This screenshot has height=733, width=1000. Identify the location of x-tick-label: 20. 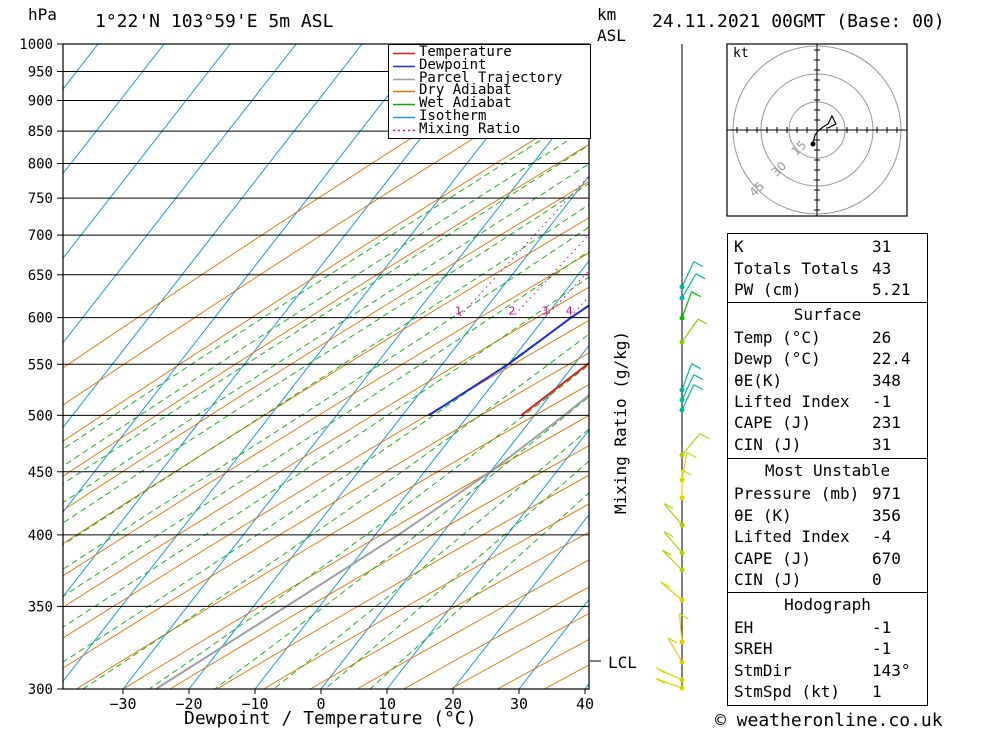
(453, 704).